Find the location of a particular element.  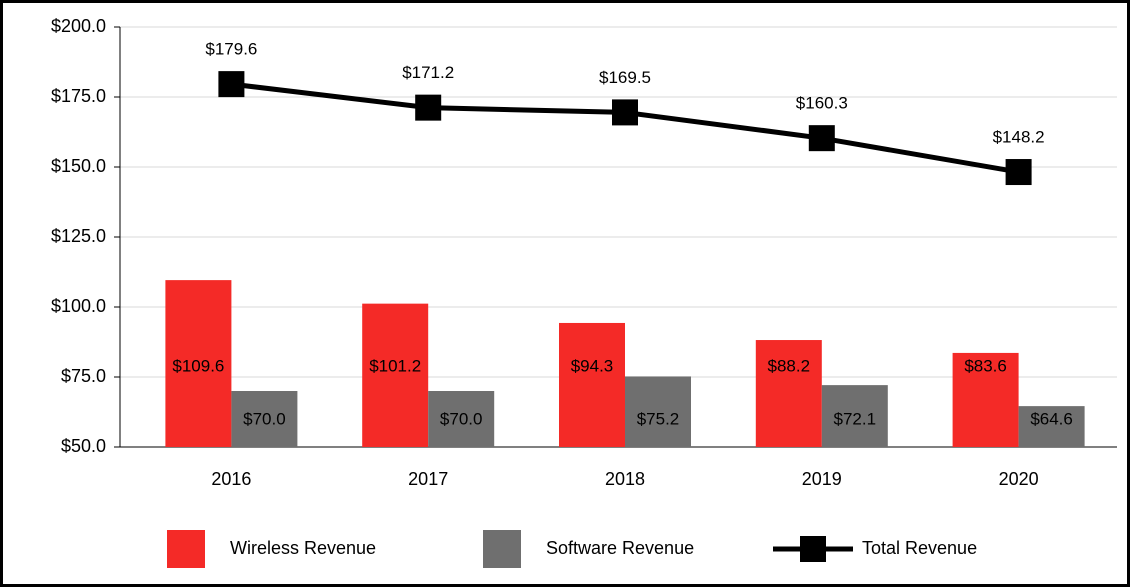

y-tick-label: $75.0 is located at coordinates (83, 376).